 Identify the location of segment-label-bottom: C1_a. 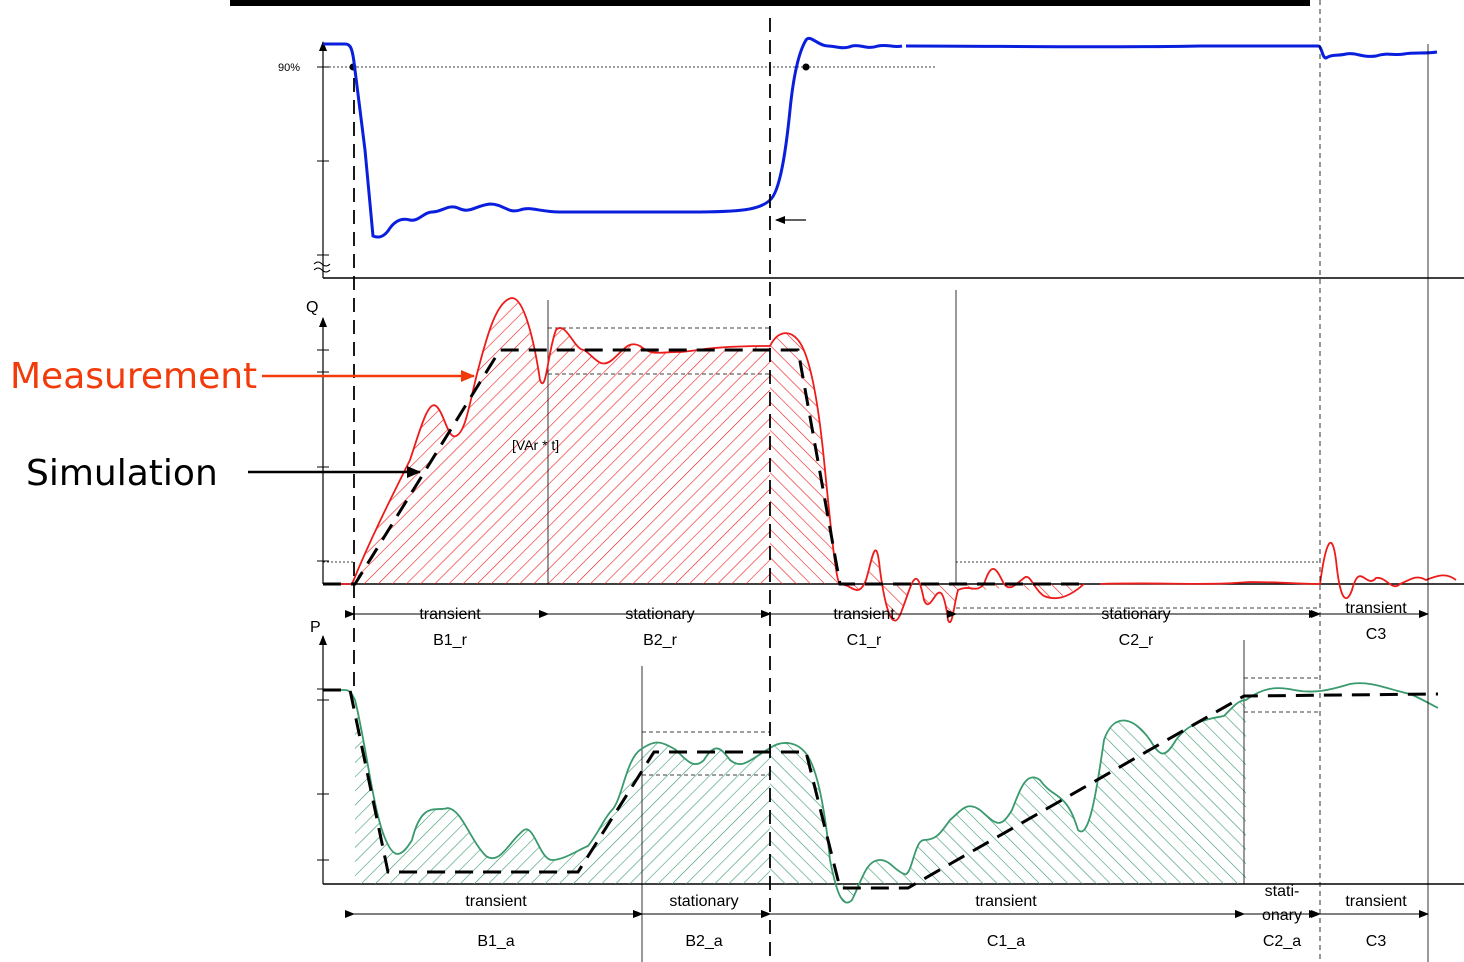
(1006, 941).